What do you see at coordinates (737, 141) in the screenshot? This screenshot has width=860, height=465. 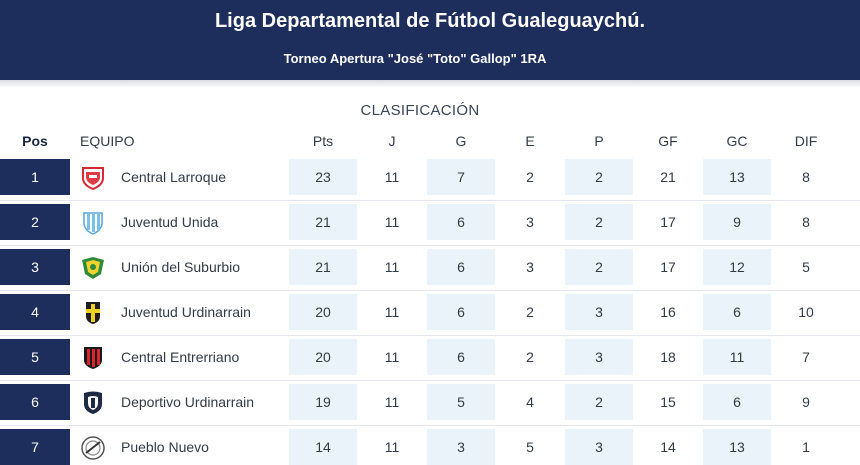 I see `col-gc: GC` at bounding box center [737, 141].